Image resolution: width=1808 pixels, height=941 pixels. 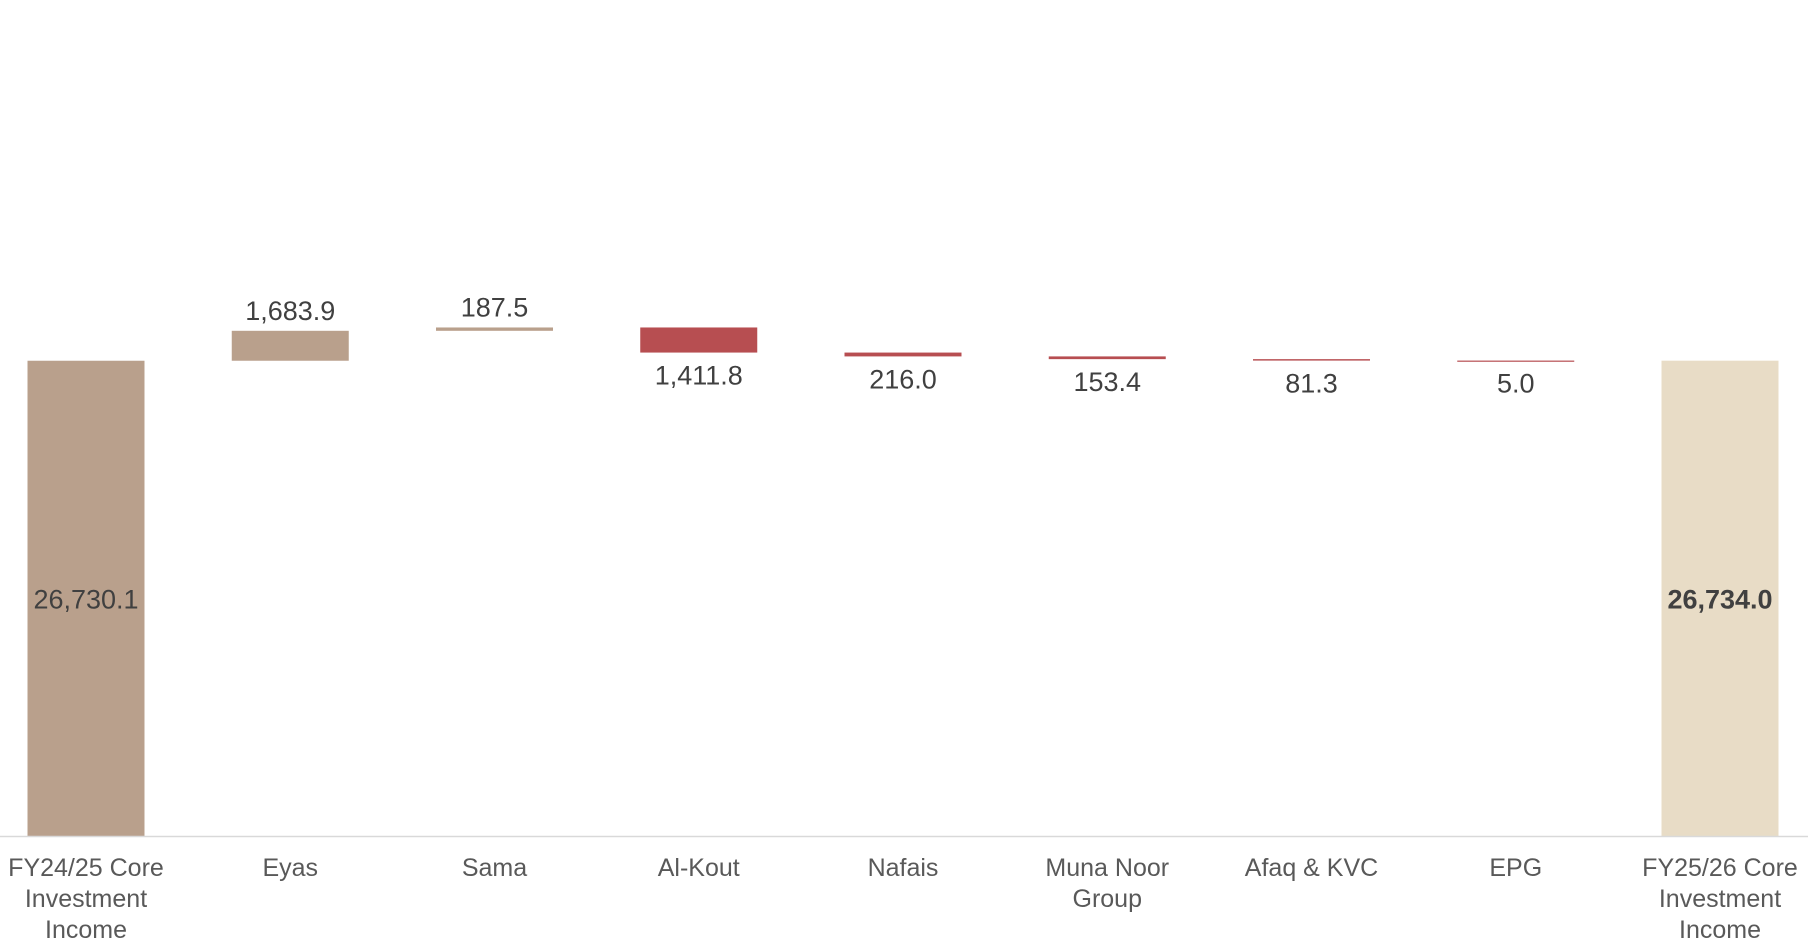 I want to click on value-label-4: 216.0, so click(x=903, y=379).